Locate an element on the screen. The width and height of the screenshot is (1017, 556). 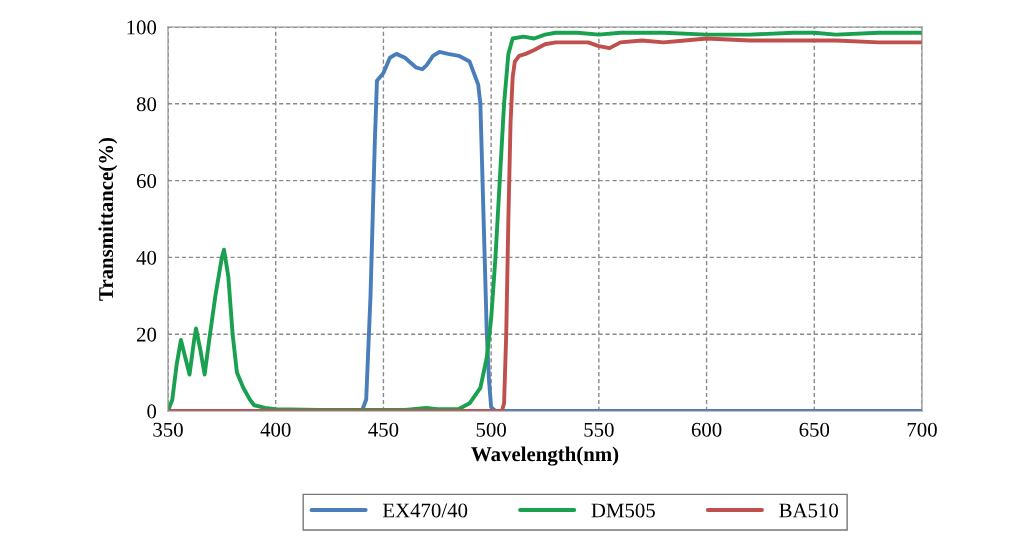
y-tick-label: 0 is located at coordinates (152, 411).